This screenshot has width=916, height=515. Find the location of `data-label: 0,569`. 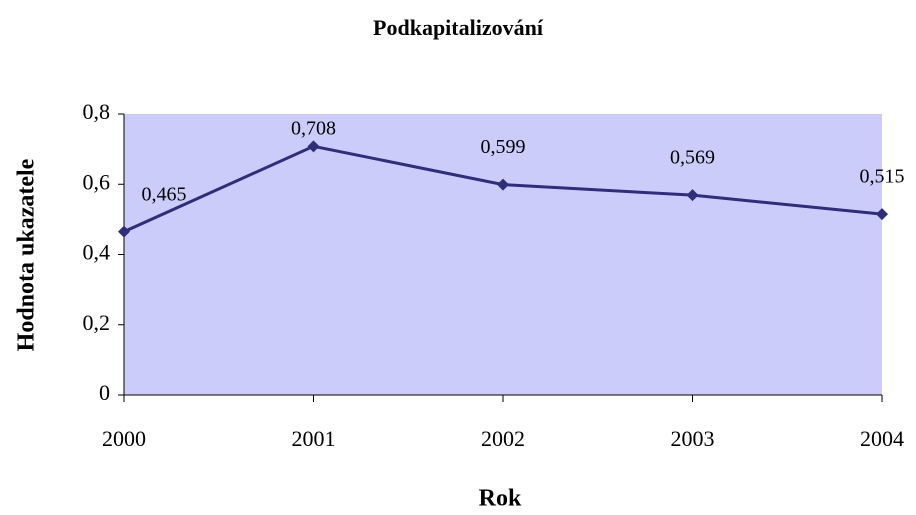

data-label: 0,569 is located at coordinates (692, 158).